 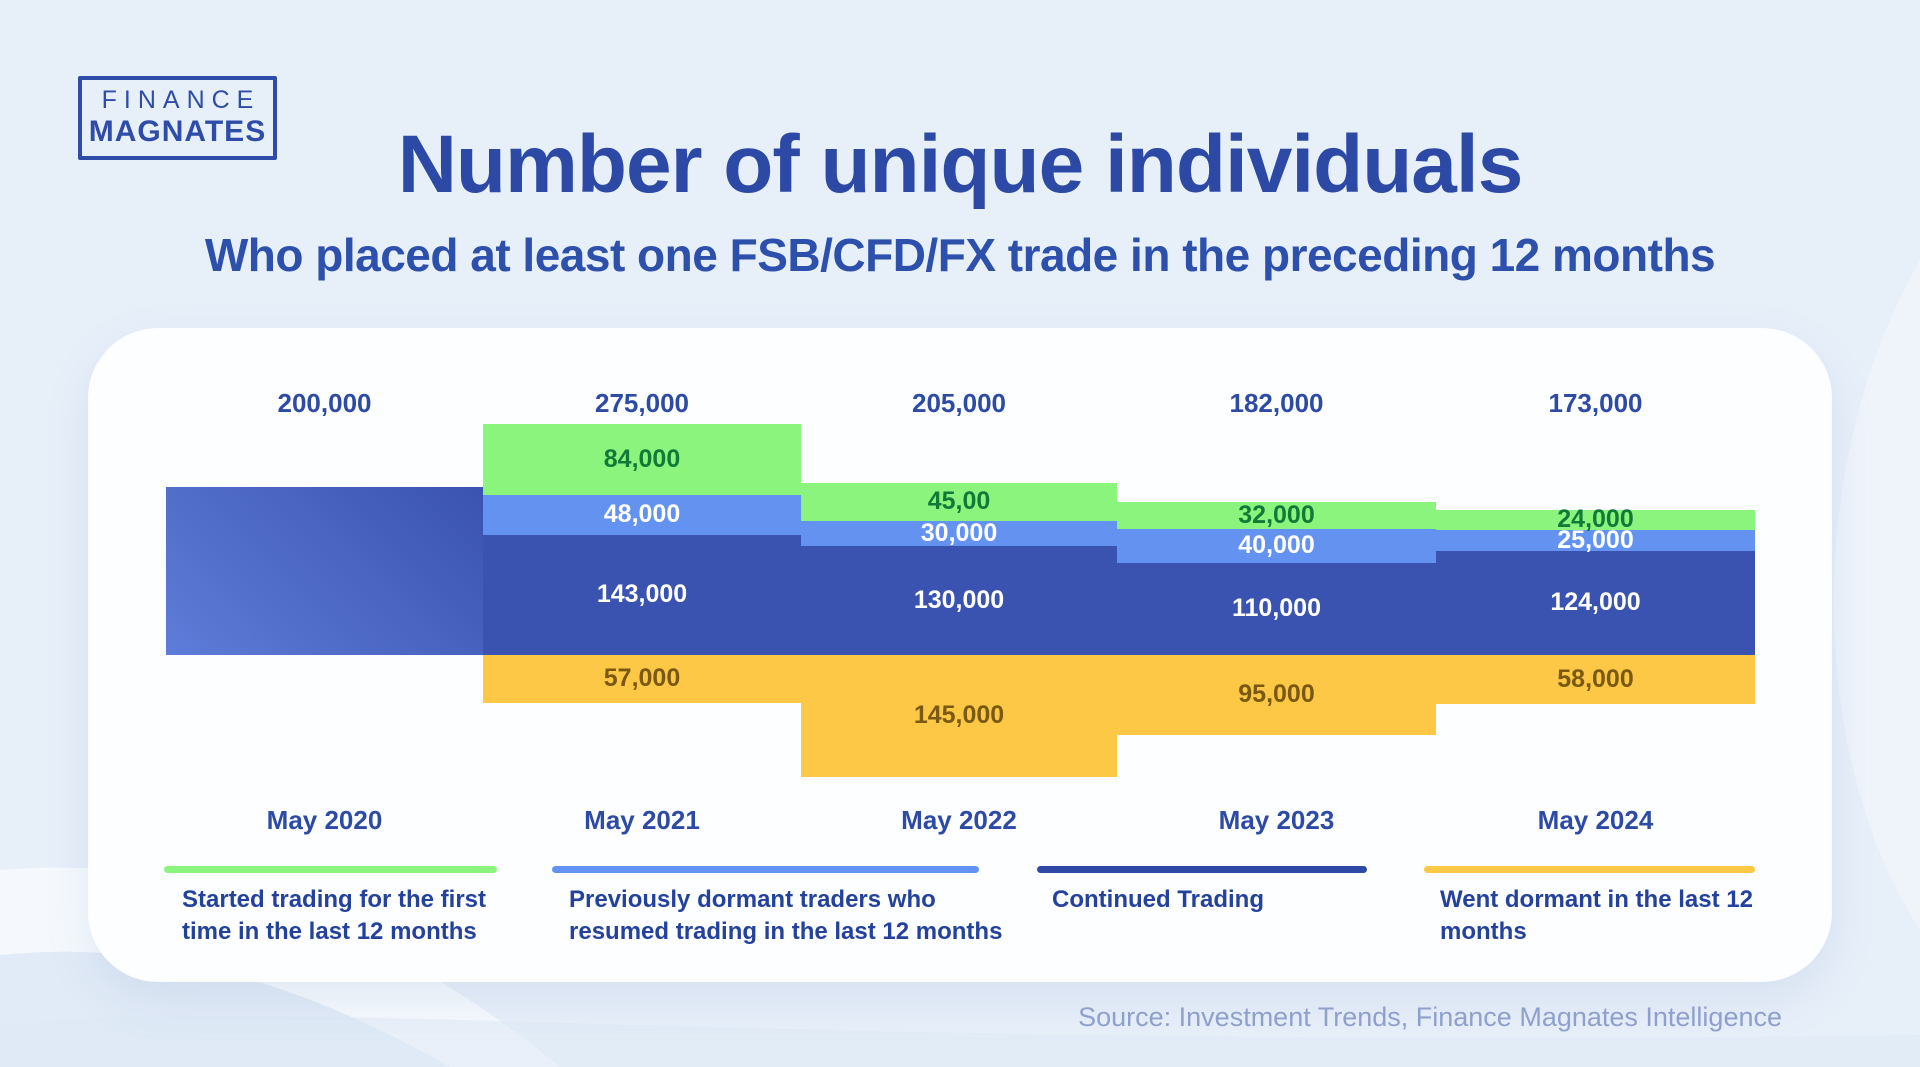 I want to click on segment-value-label: 24,000, so click(x=1595, y=519).